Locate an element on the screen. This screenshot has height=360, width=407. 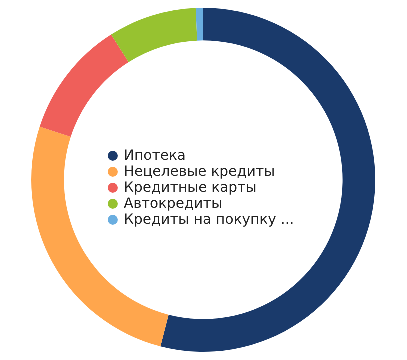
legend-label: Ипотека is located at coordinates (155, 156).